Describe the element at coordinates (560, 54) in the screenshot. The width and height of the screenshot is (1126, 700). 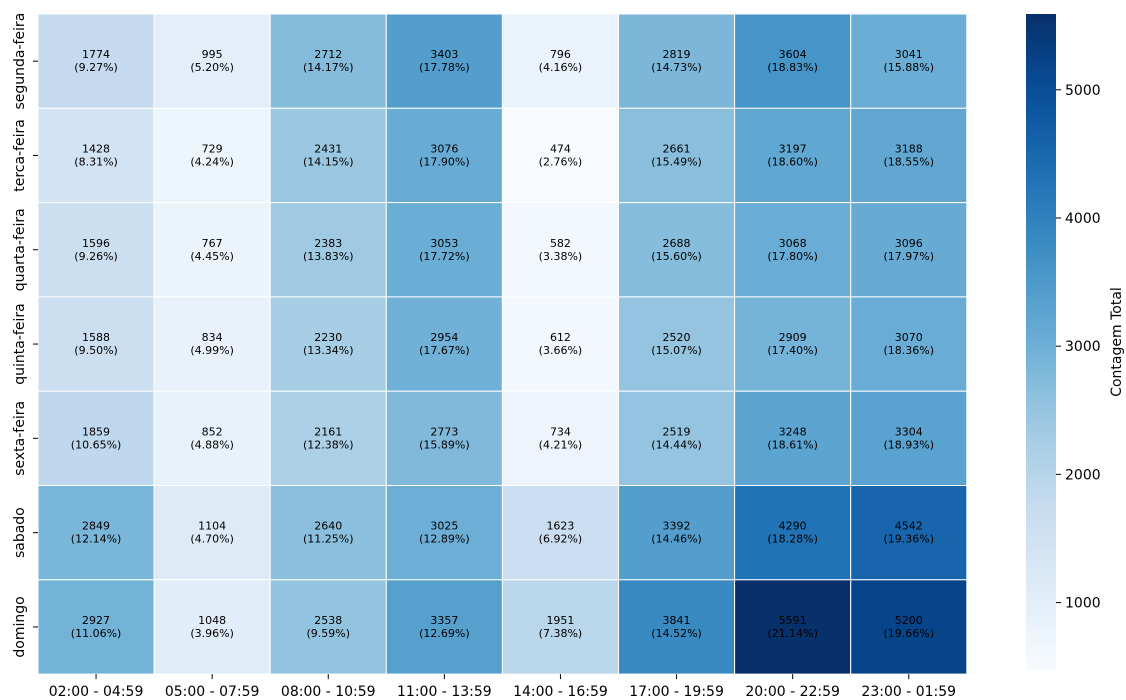
I see `cell-value-label: 796` at that location.